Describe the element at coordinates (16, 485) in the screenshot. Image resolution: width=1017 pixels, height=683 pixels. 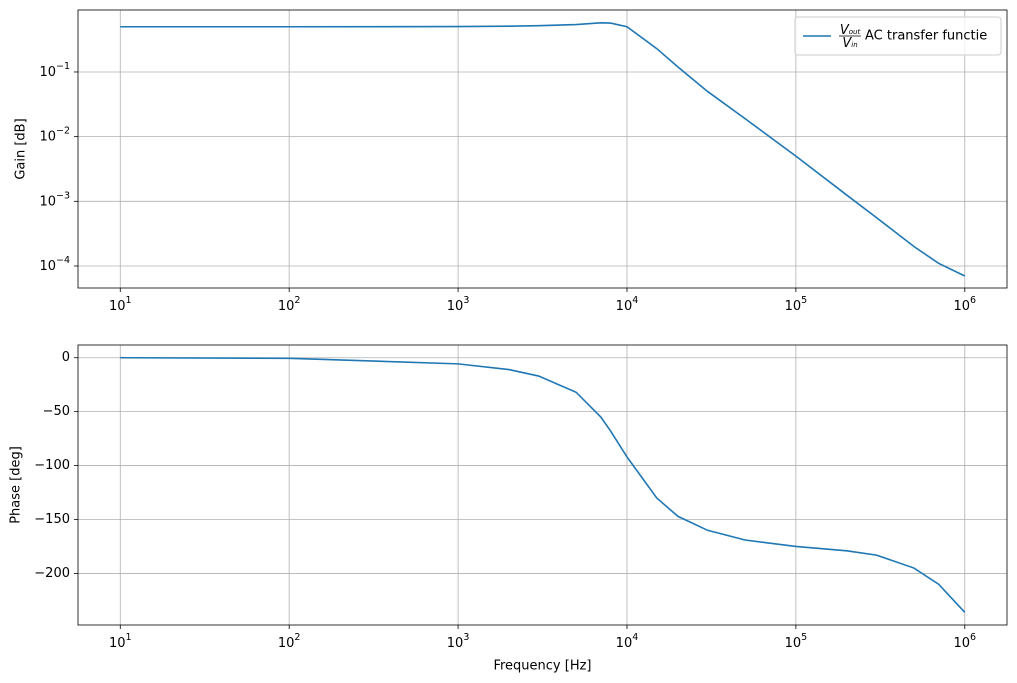
I see `y-axis-label: Phase [deg]` at that location.